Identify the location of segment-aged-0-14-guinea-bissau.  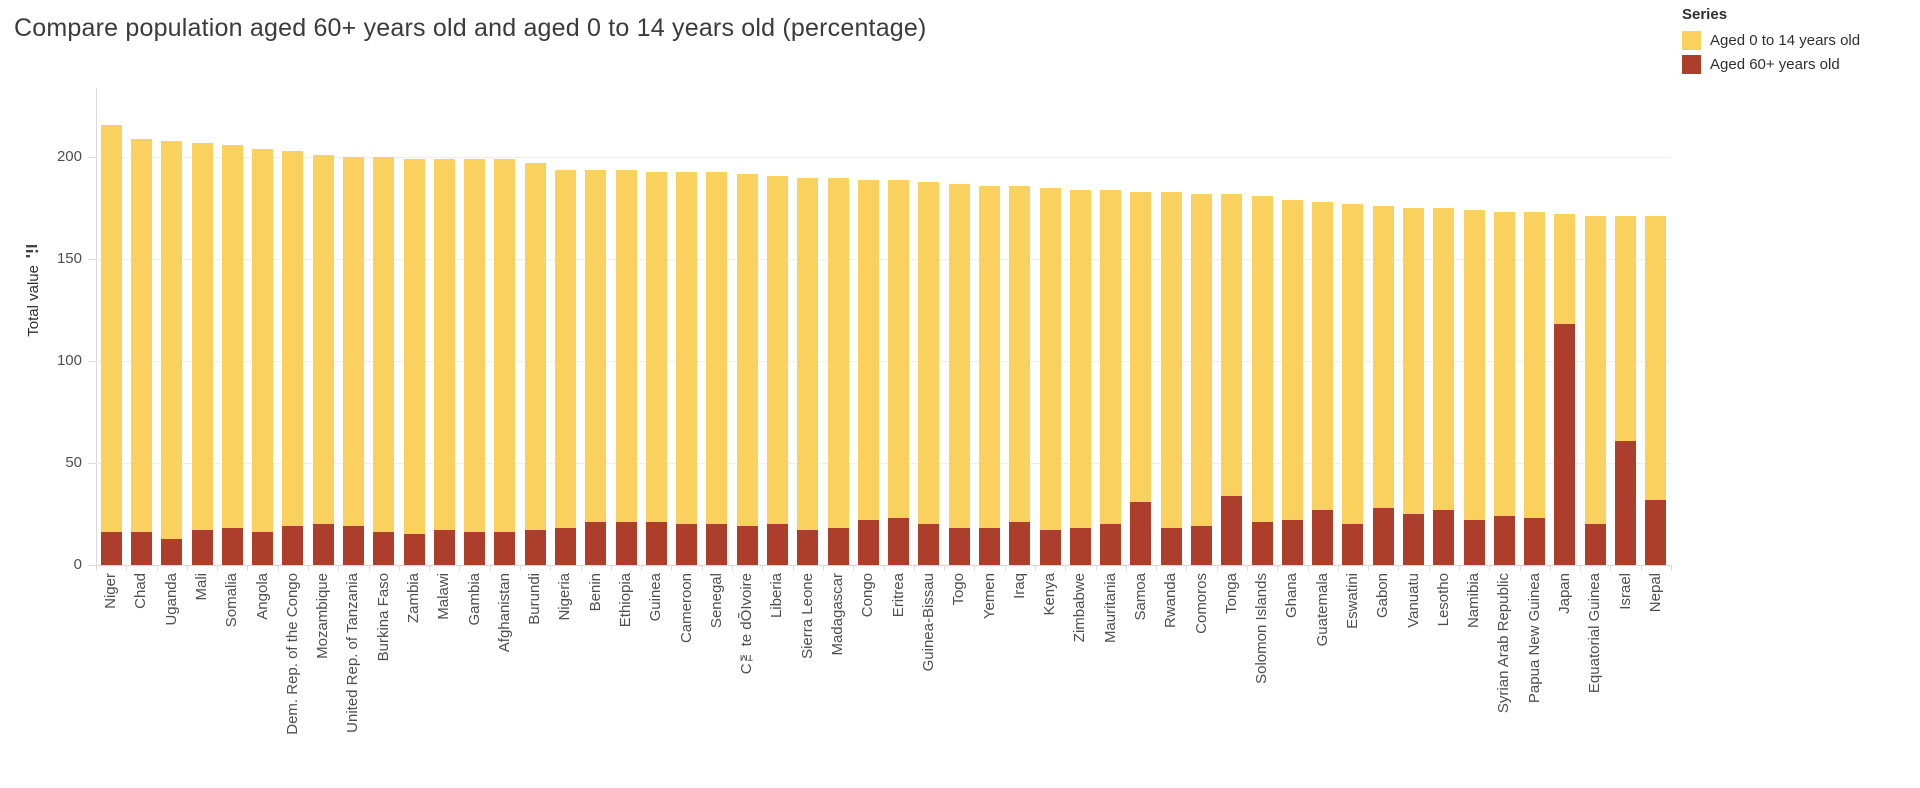
(929, 353).